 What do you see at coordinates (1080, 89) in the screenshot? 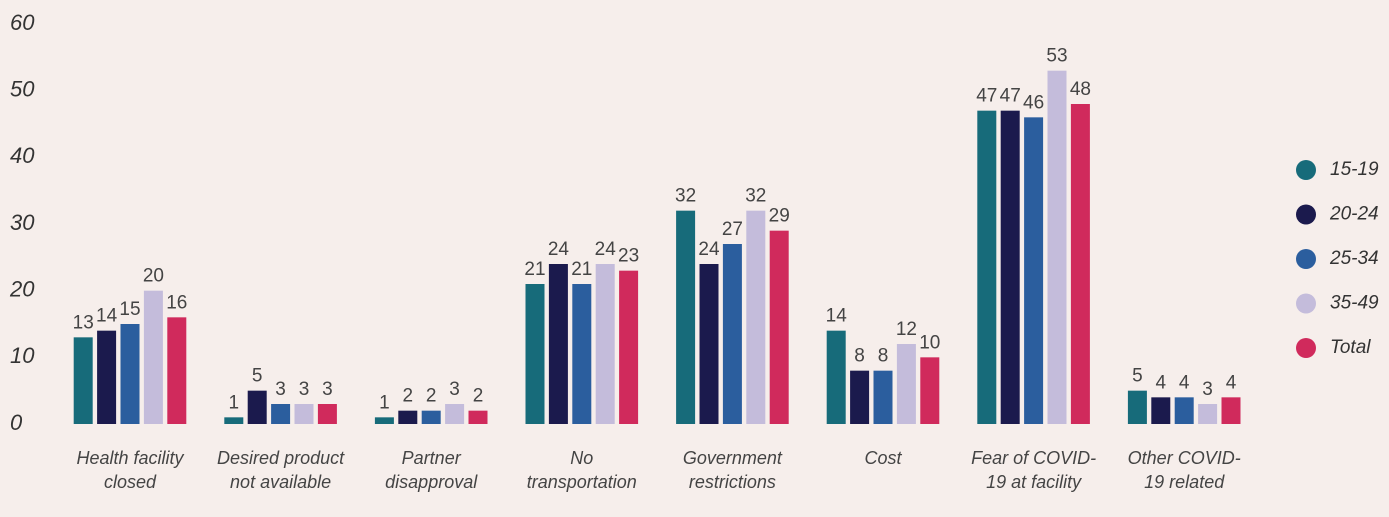
I see `value-label: 48` at bounding box center [1080, 89].